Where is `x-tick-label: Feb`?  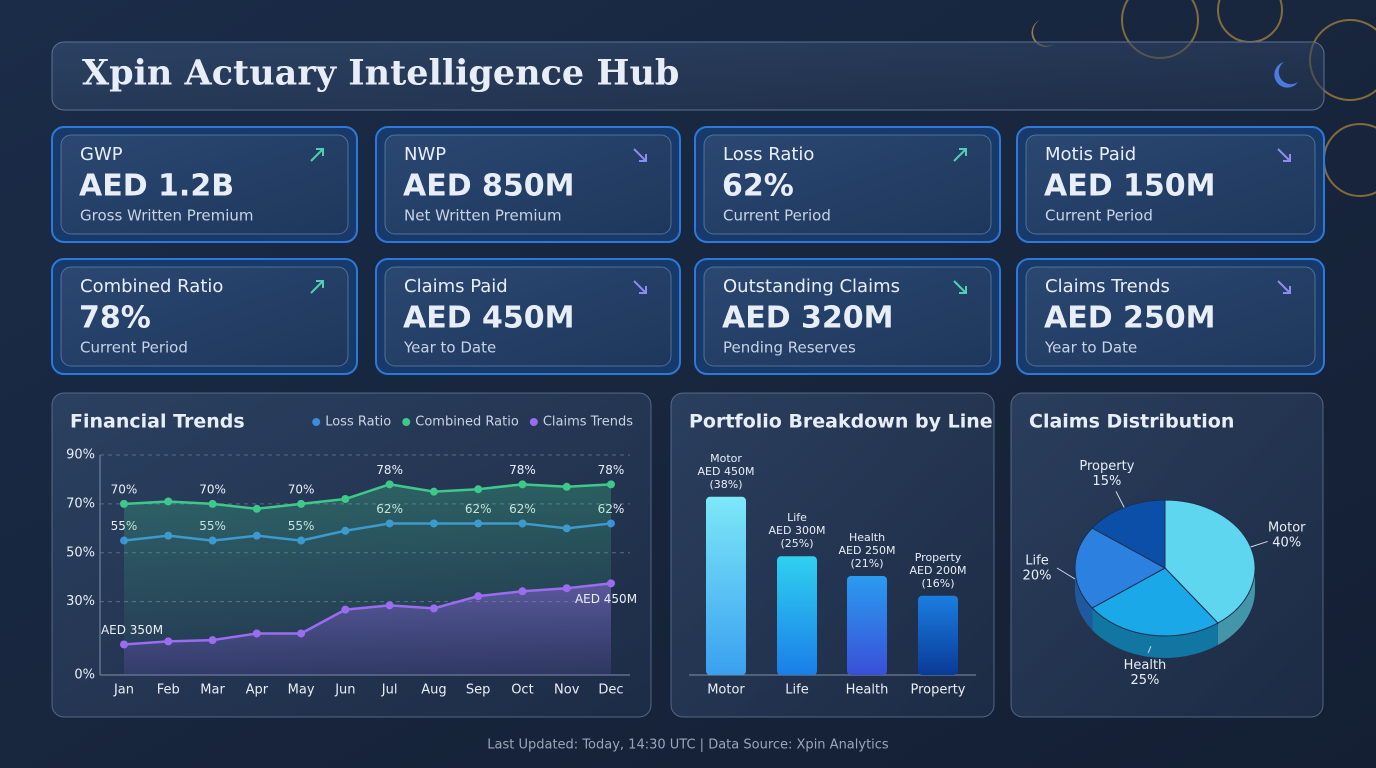
x-tick-label: Feb is located at coordinates (168, 690).